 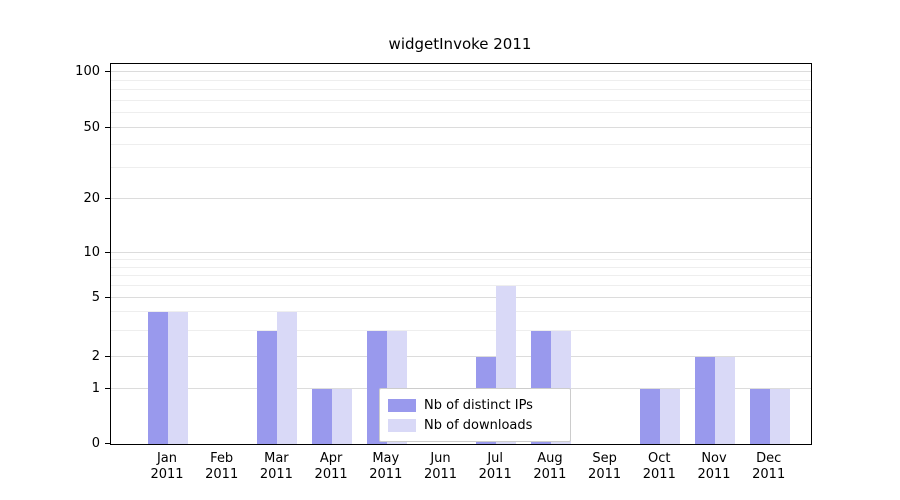 I want to click on x-tick-label: May 2011, so click(x=386, y=466).